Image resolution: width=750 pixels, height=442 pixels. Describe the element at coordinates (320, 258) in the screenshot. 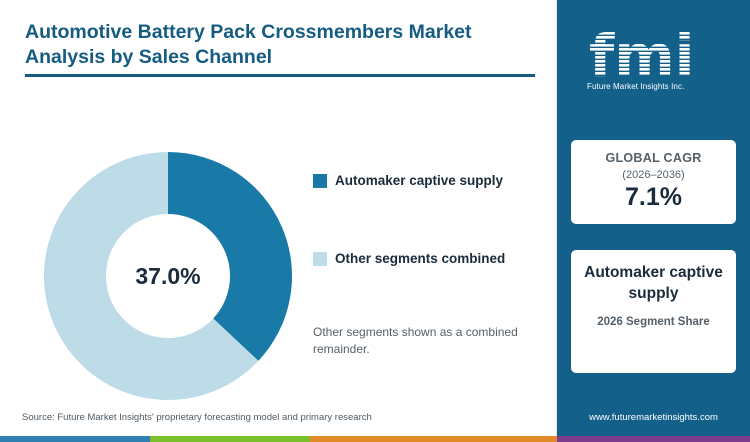

I see `legend-swatch-other-segments-combined` at that location.